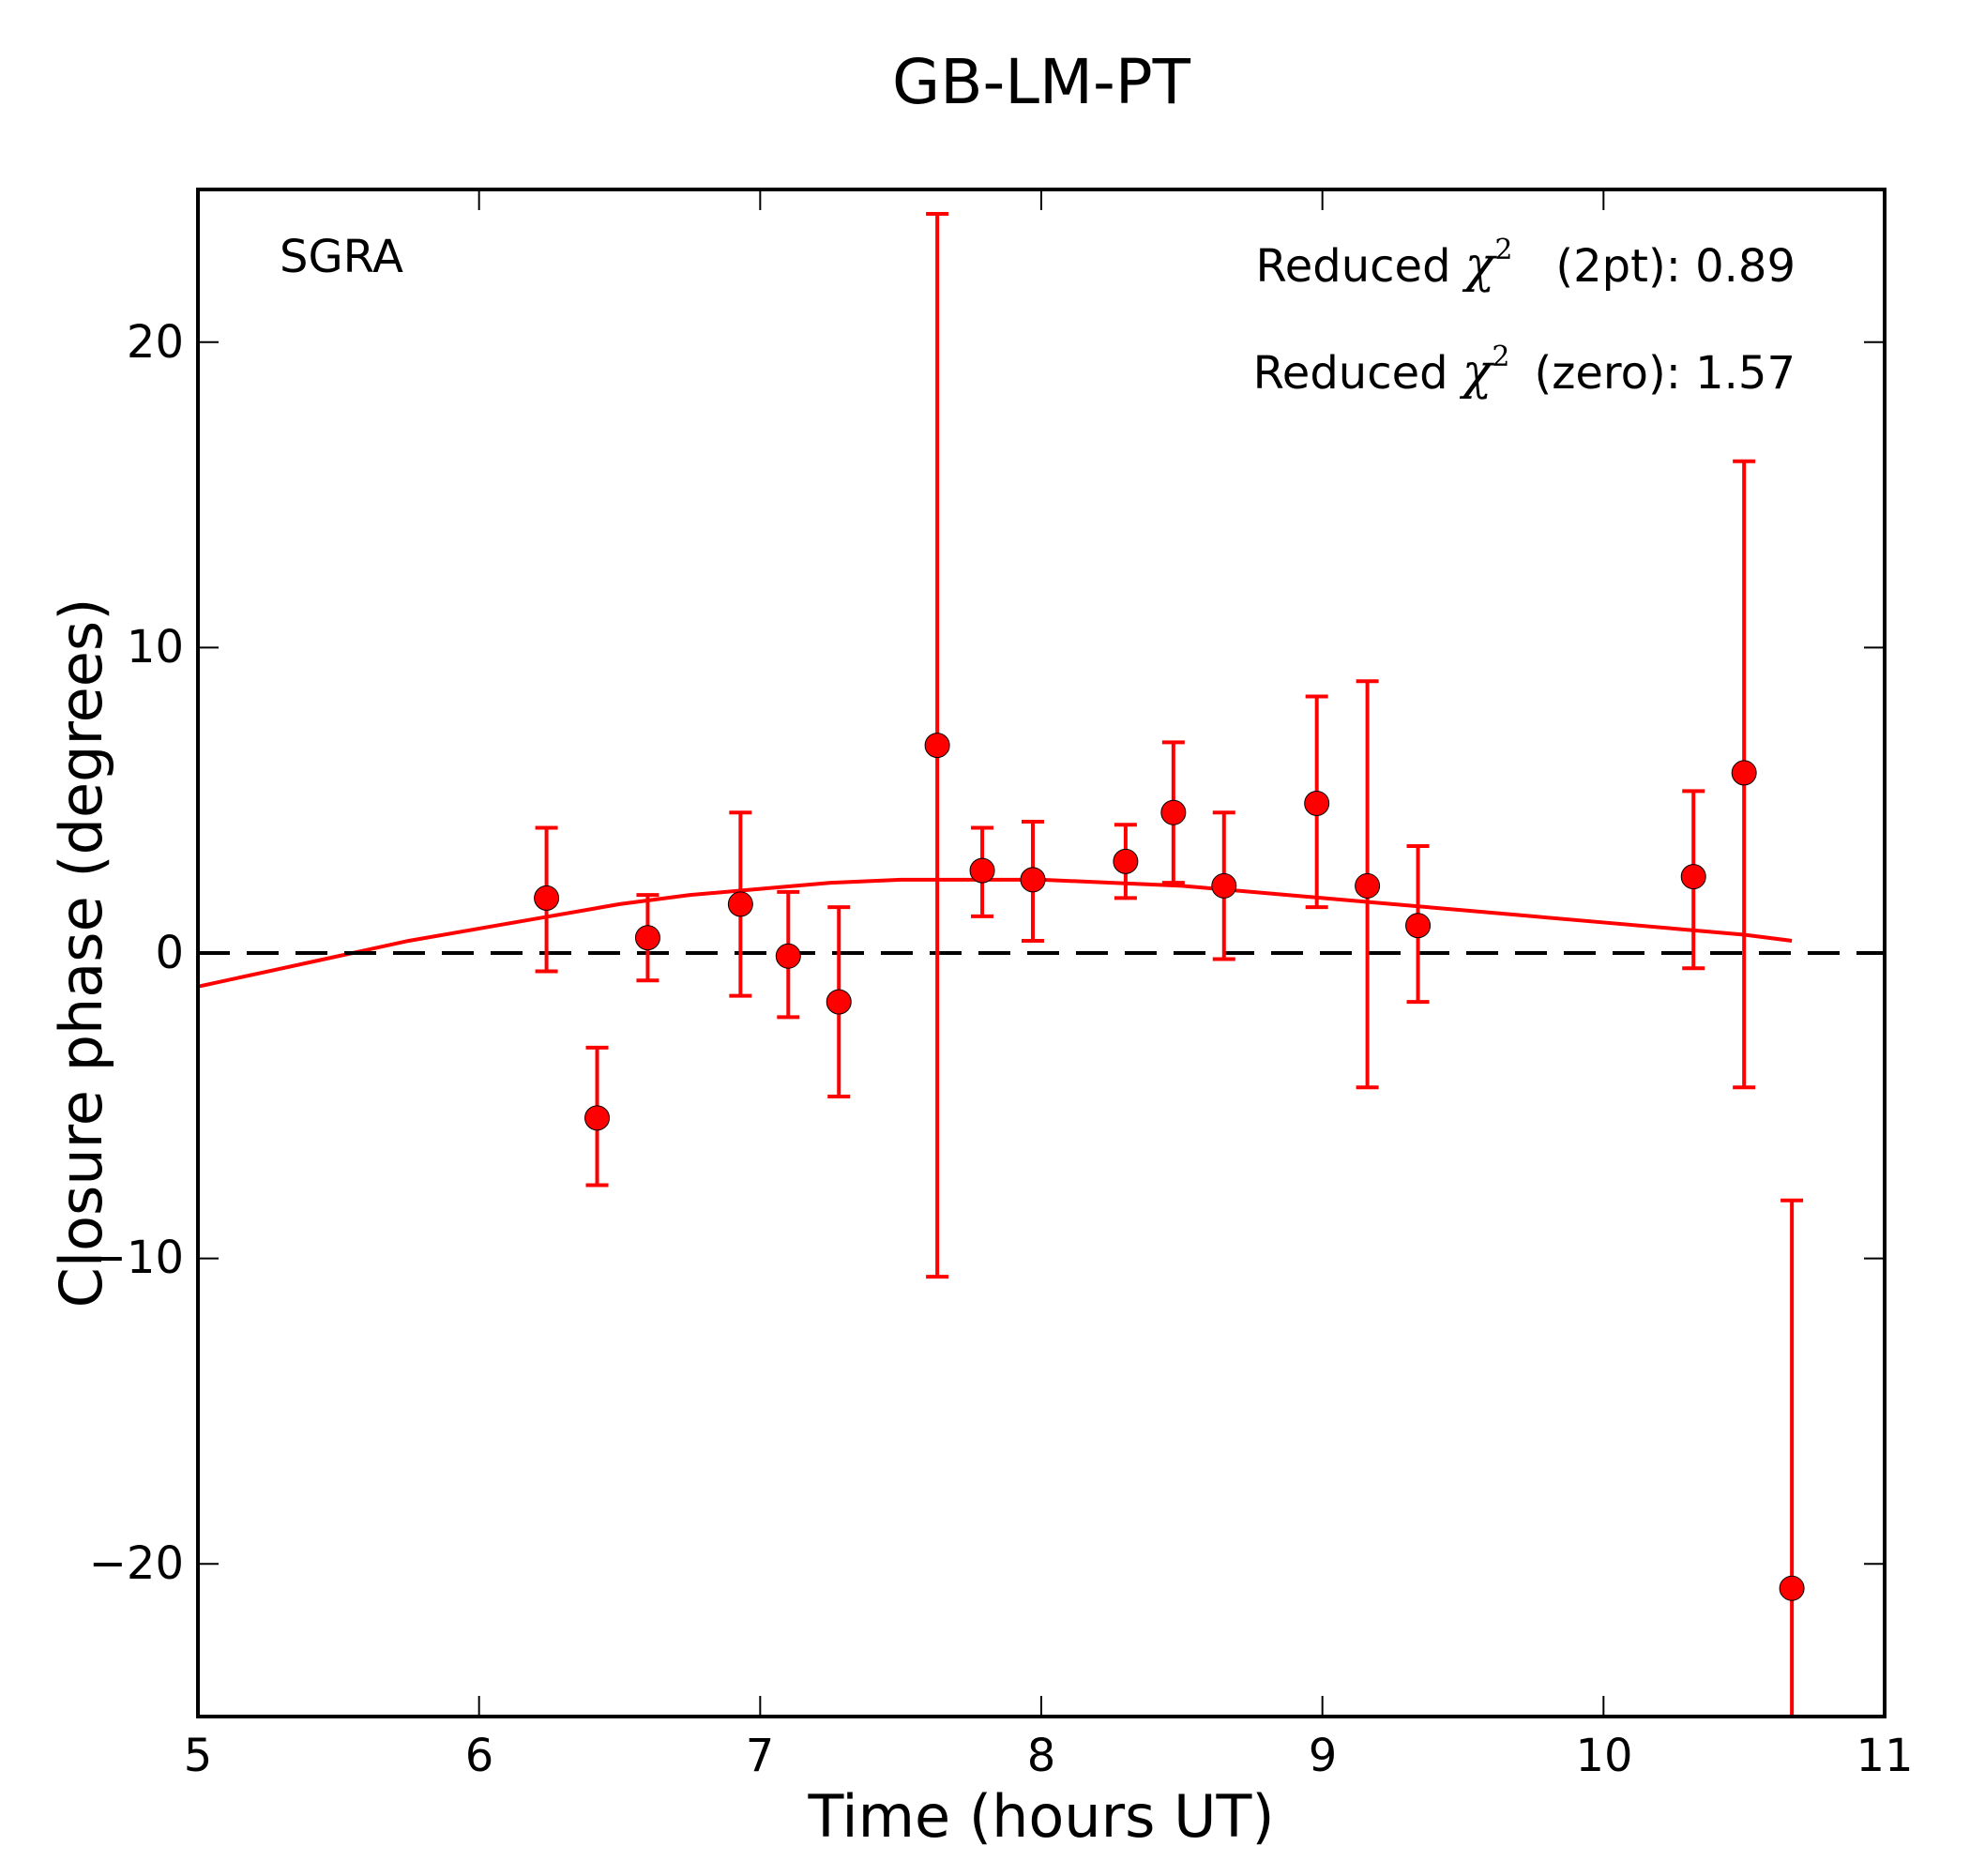  What do you see at coordinates (1604, 1756) in the screenshot?
I see `x-tick-label: 10` at bounding box center [1604, 1756].